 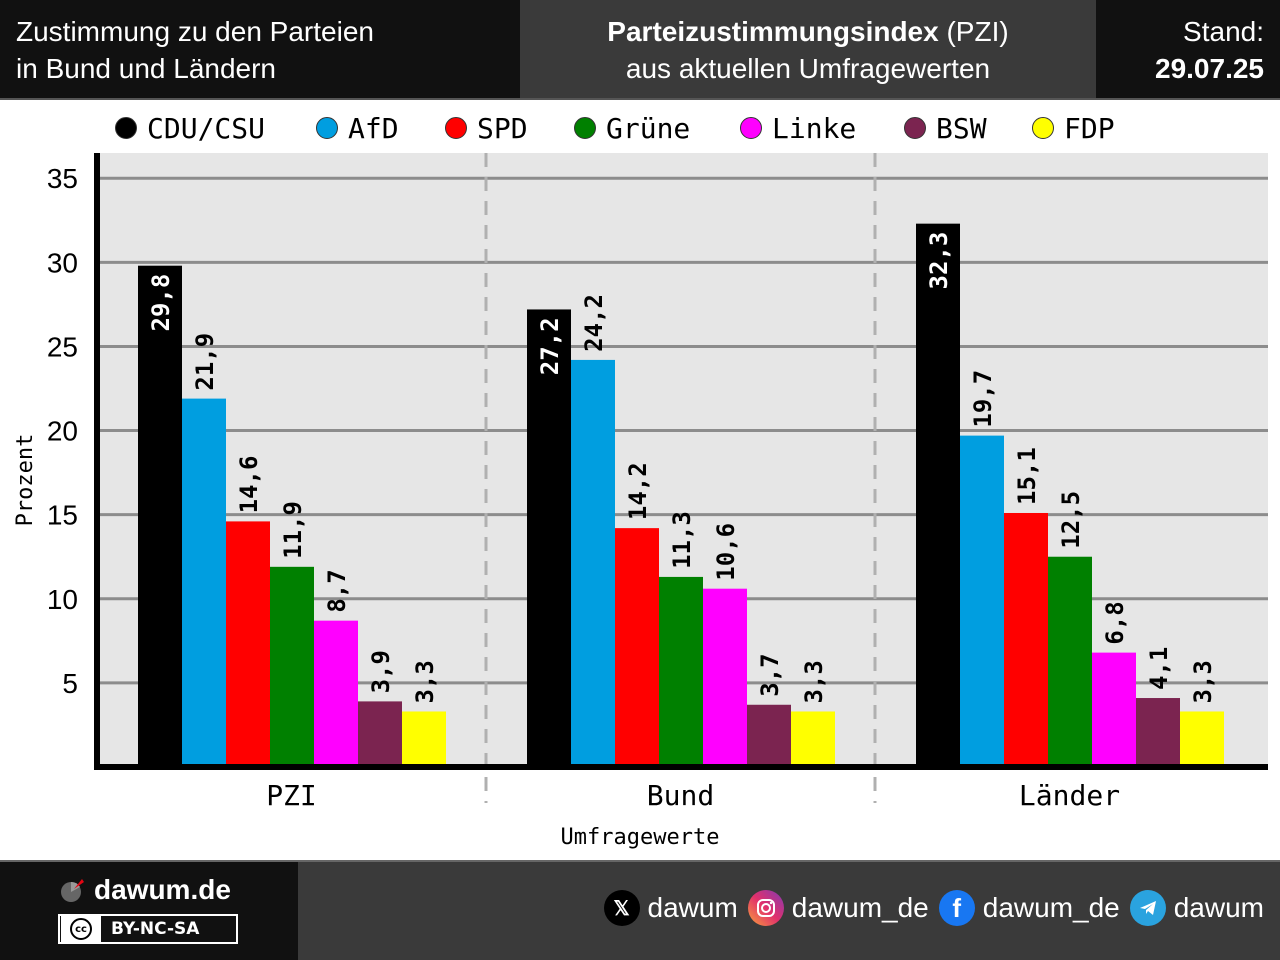 What do you see at coordinates (293, 530) in the screenshot?
I see `bar-value-label: 11,9` at bounding box center [293, 530].